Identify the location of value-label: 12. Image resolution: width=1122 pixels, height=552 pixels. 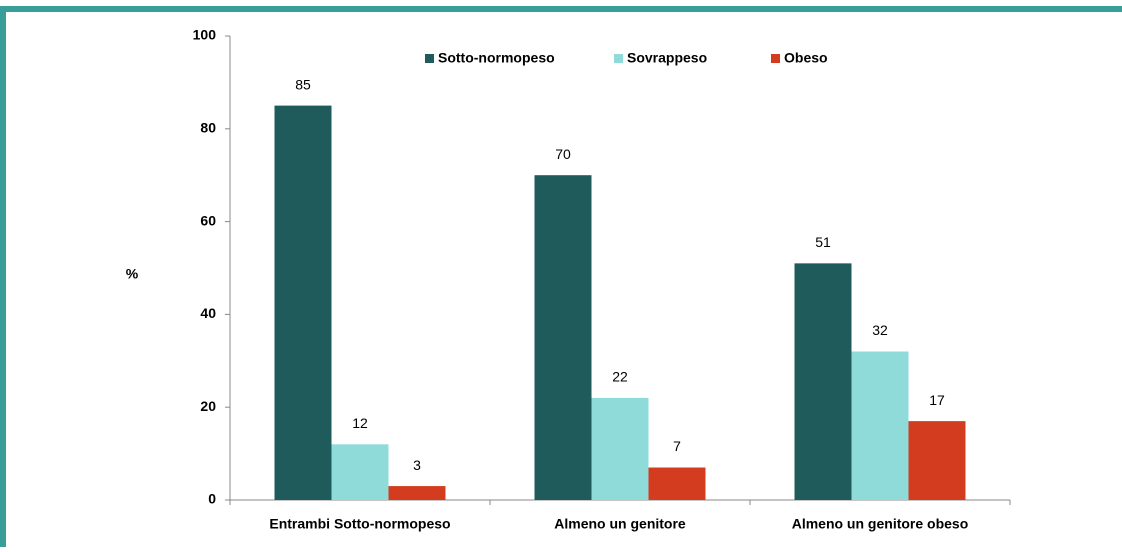
(360, 423).